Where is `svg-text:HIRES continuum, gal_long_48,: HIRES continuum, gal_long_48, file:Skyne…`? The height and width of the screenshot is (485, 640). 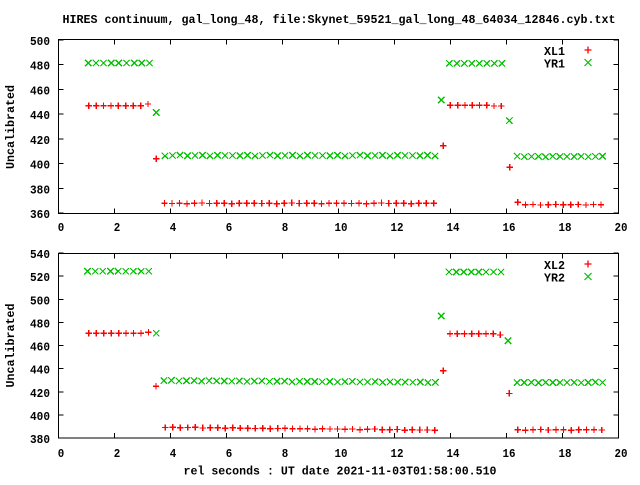 svg-text:HIRES continuum, gal_long_48,: HIRES continuum, gal_long_48, file:Skyne… is located at coordinates (339, 20).